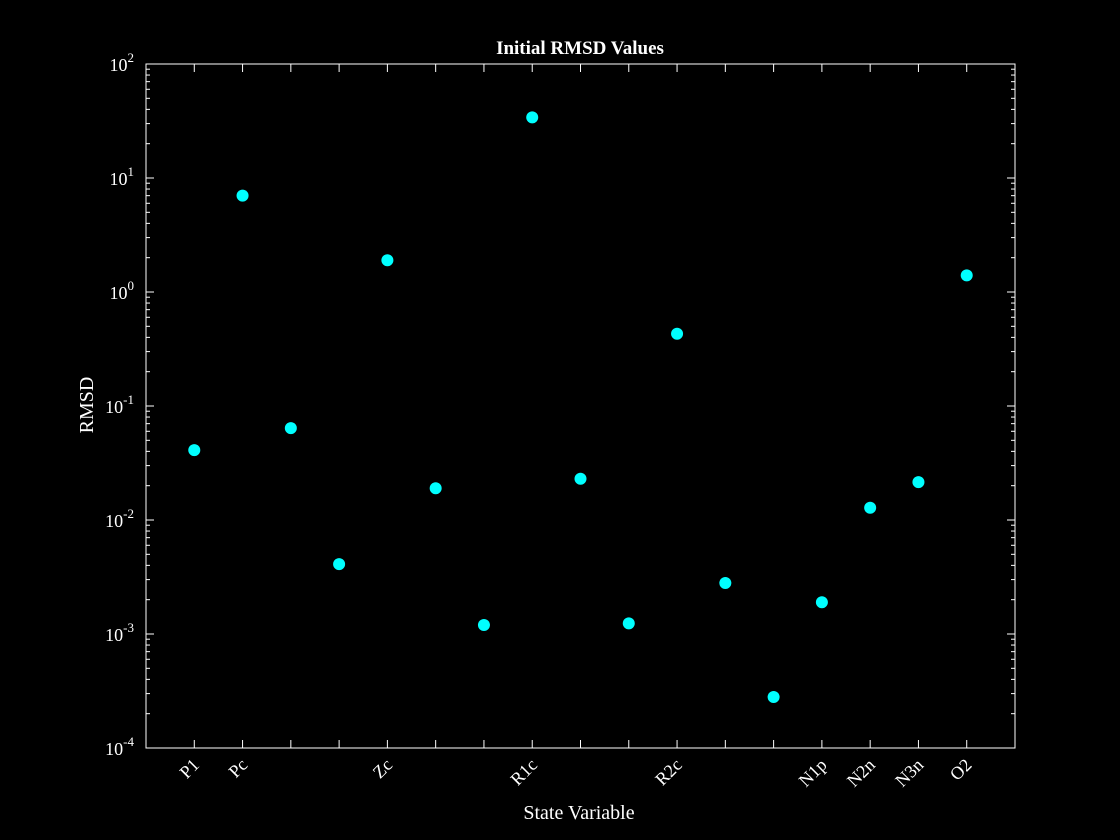  Describe the element at coordinates (578, 813) in the screenshot. I see `x-axis-label: State Variable` at that location.